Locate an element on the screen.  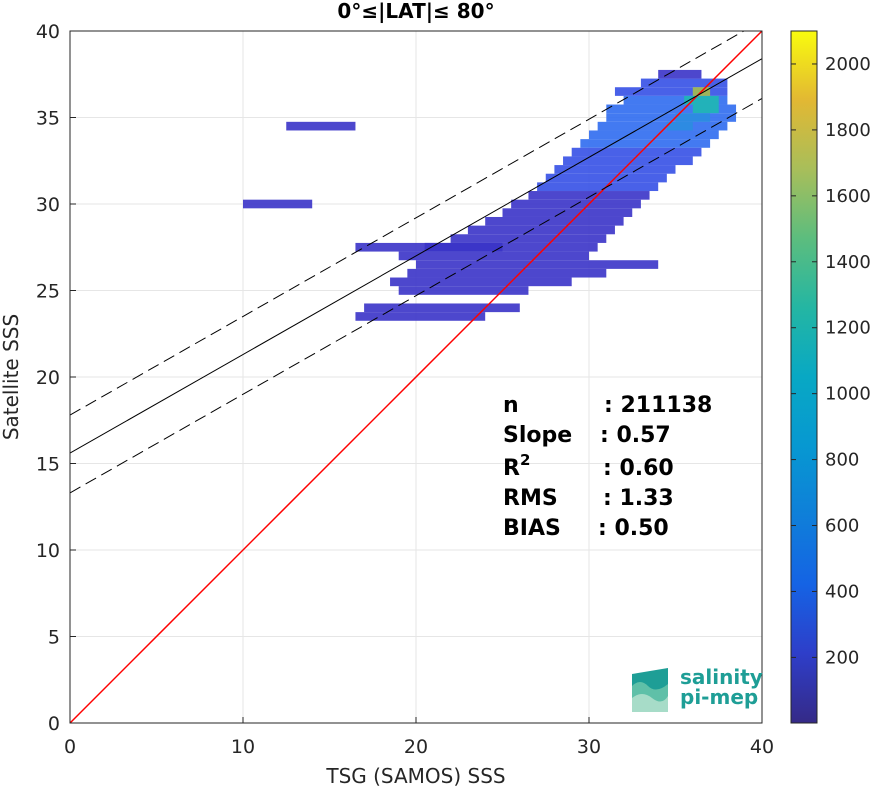
stat-value: : 211138 is located at coordinates (658, 405).